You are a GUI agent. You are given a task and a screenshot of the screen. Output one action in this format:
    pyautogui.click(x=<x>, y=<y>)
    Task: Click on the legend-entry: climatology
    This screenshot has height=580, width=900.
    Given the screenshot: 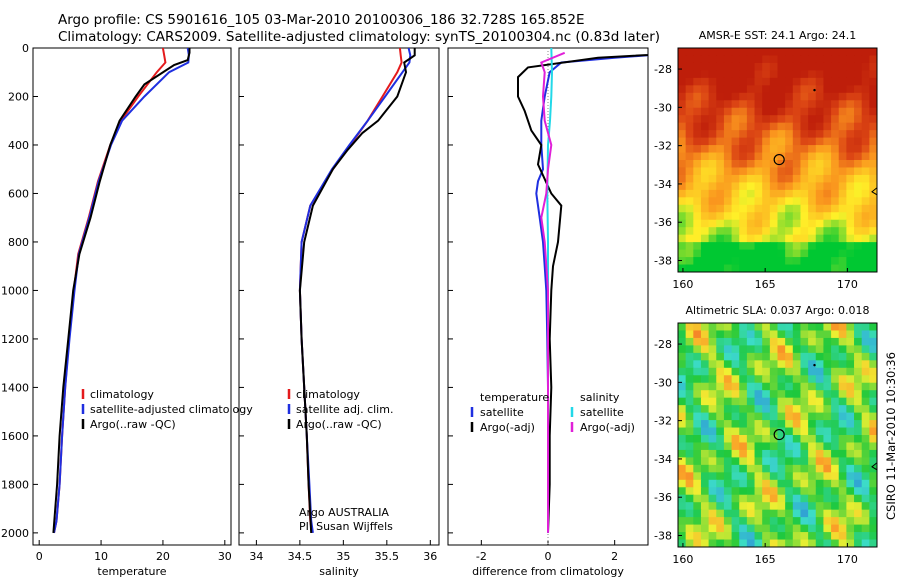 What is the action you would take?
    pyautogui.click(x=328, y=394)
    